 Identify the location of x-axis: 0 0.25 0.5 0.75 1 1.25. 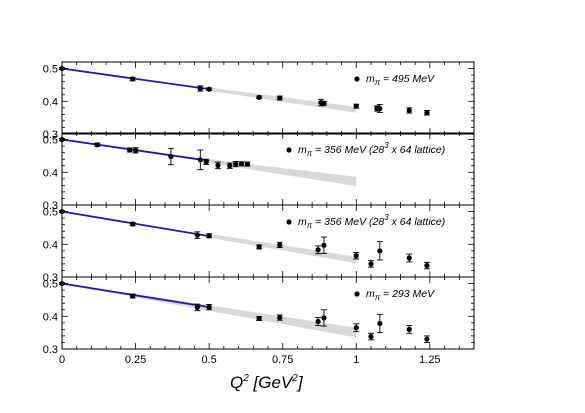
(250, 360).